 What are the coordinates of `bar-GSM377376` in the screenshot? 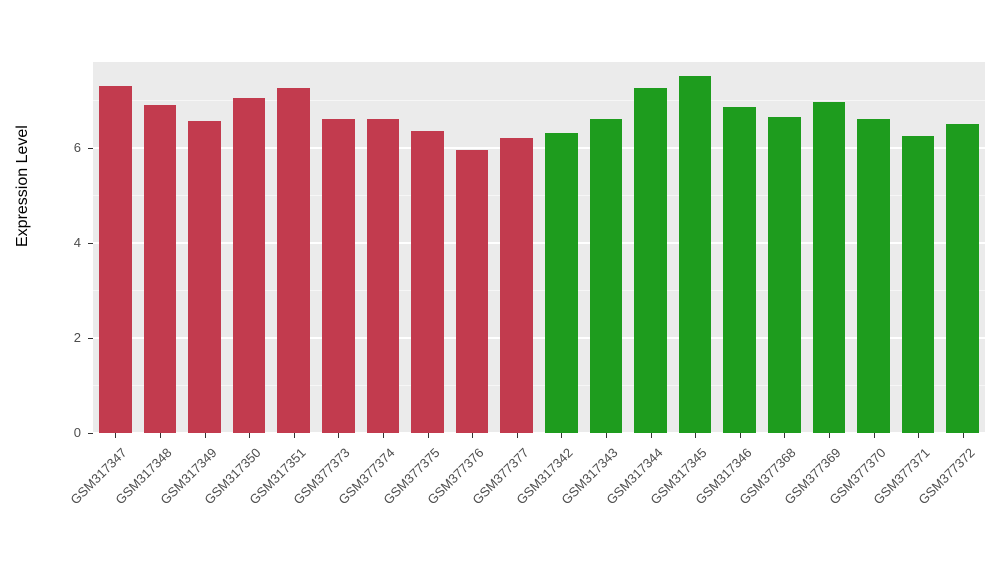 It's located at (472, 291).